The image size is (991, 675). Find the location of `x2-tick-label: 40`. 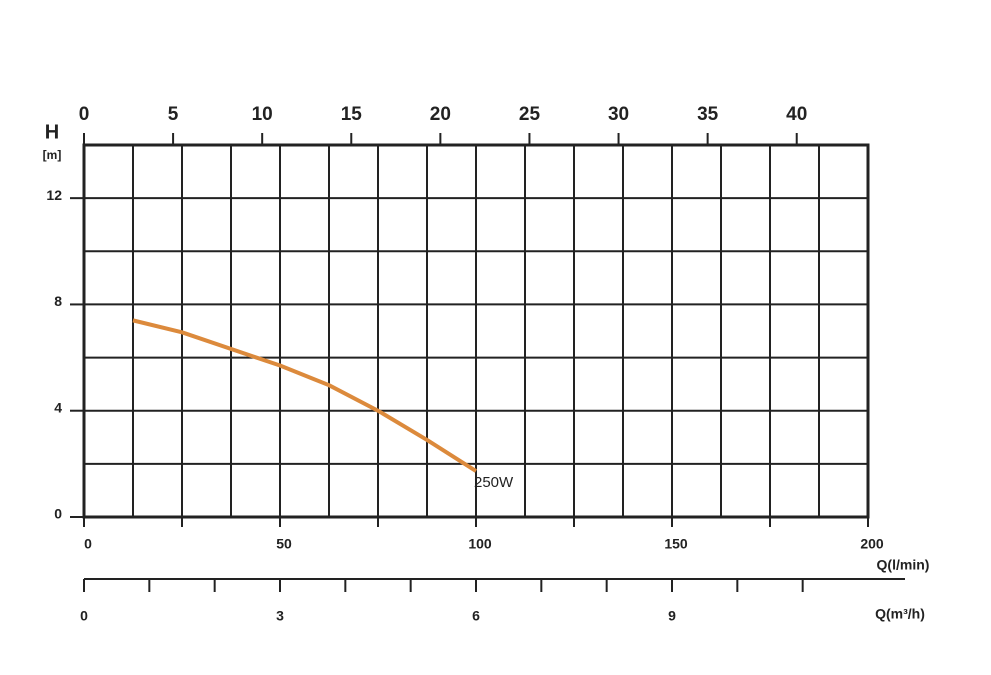

x2-tick-label: 40 is located at coordinates (796, 114).